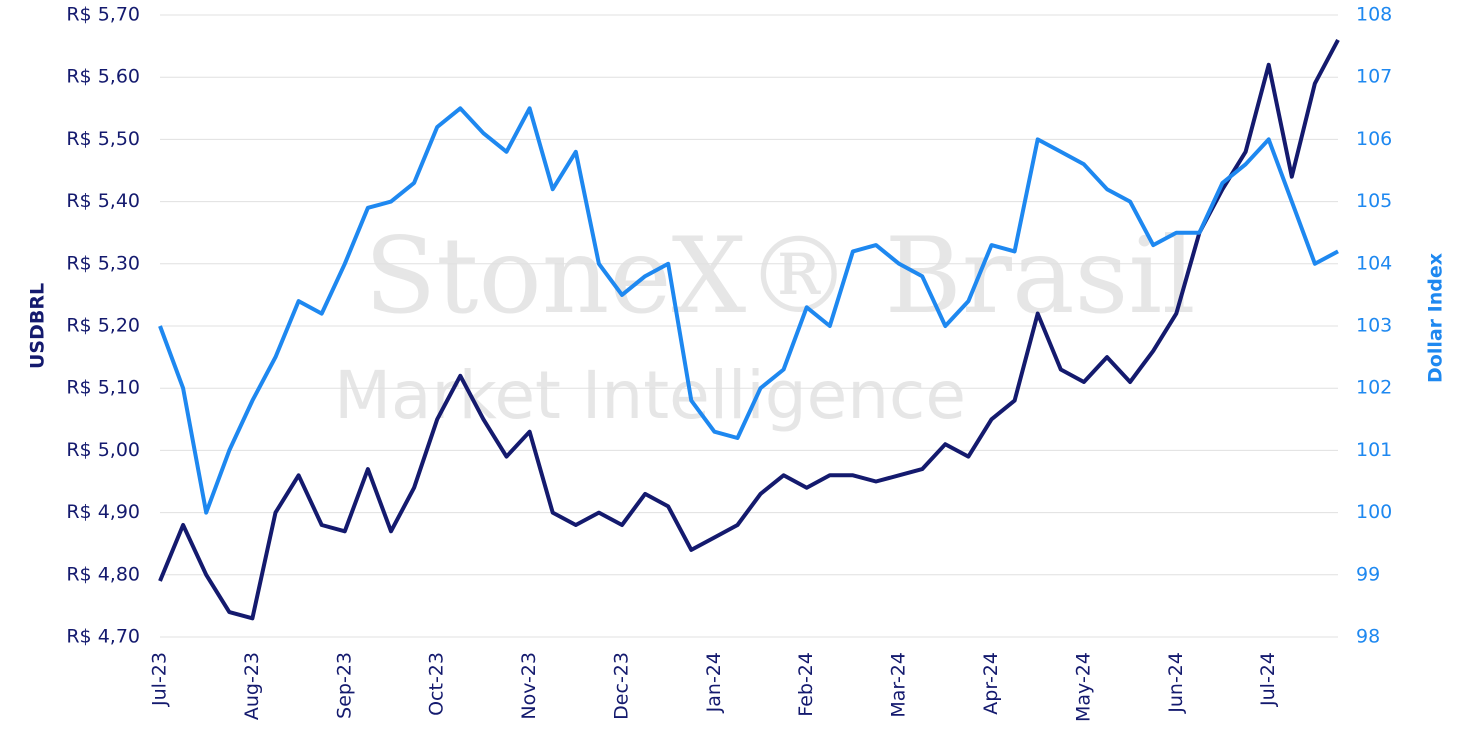 Image resolution: width=1460 pixels, height=741 pixels. What do you see at coordinates (714, 682) in the screenshot?
I see `x-tick-label: Jan-24` at bounding box center [714, 682].